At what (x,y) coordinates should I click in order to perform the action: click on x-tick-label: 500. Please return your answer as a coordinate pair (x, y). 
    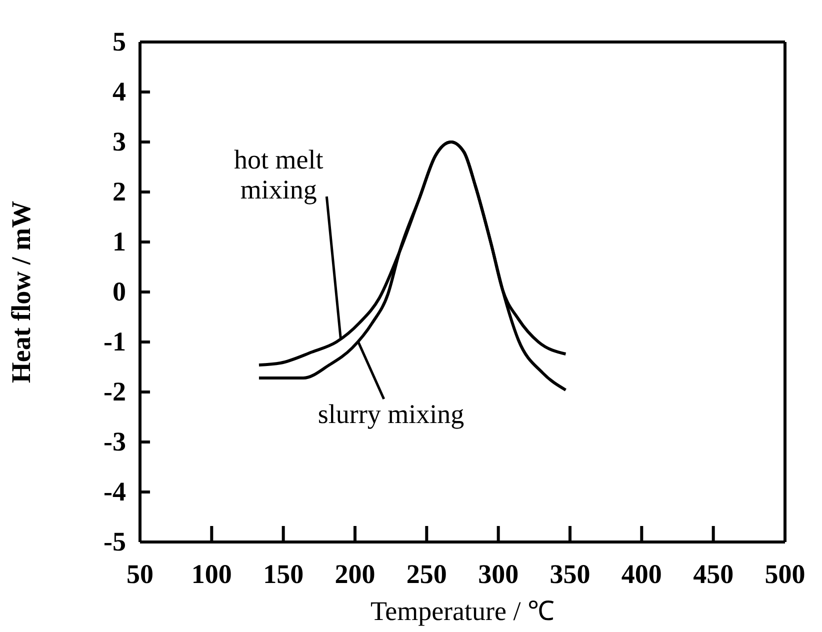
    Looking at the image, I should click on (785, 574).